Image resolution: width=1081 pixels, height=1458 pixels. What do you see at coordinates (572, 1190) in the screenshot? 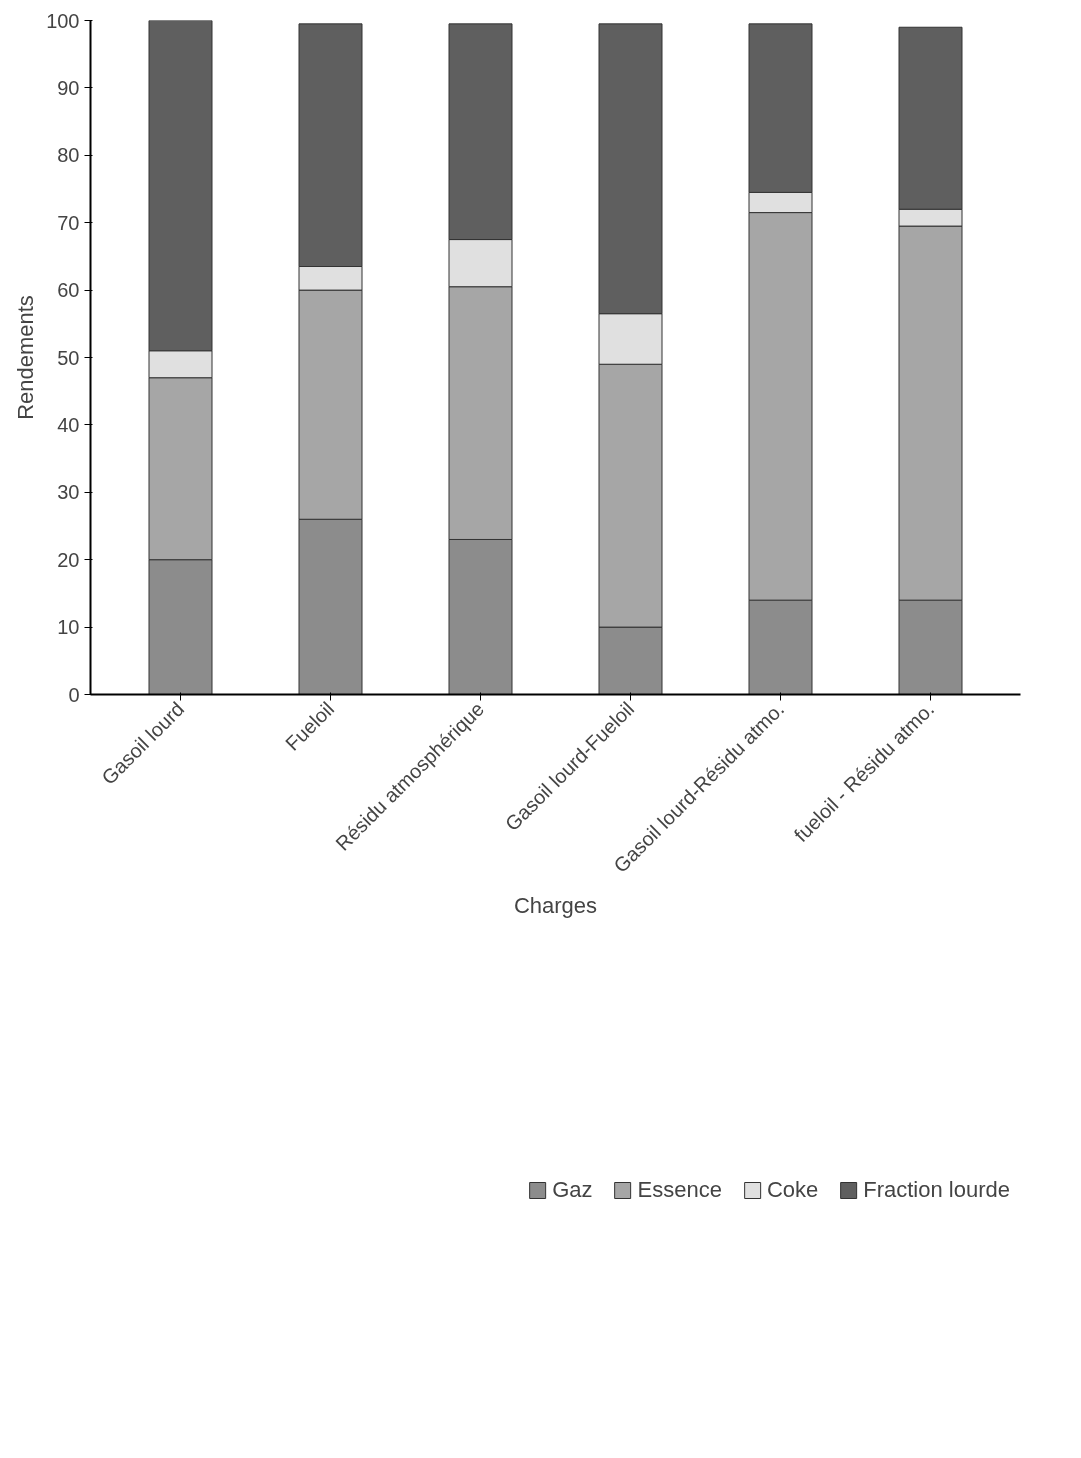
I see `legend-label: Gaz` at bounding box center [572, 1190].